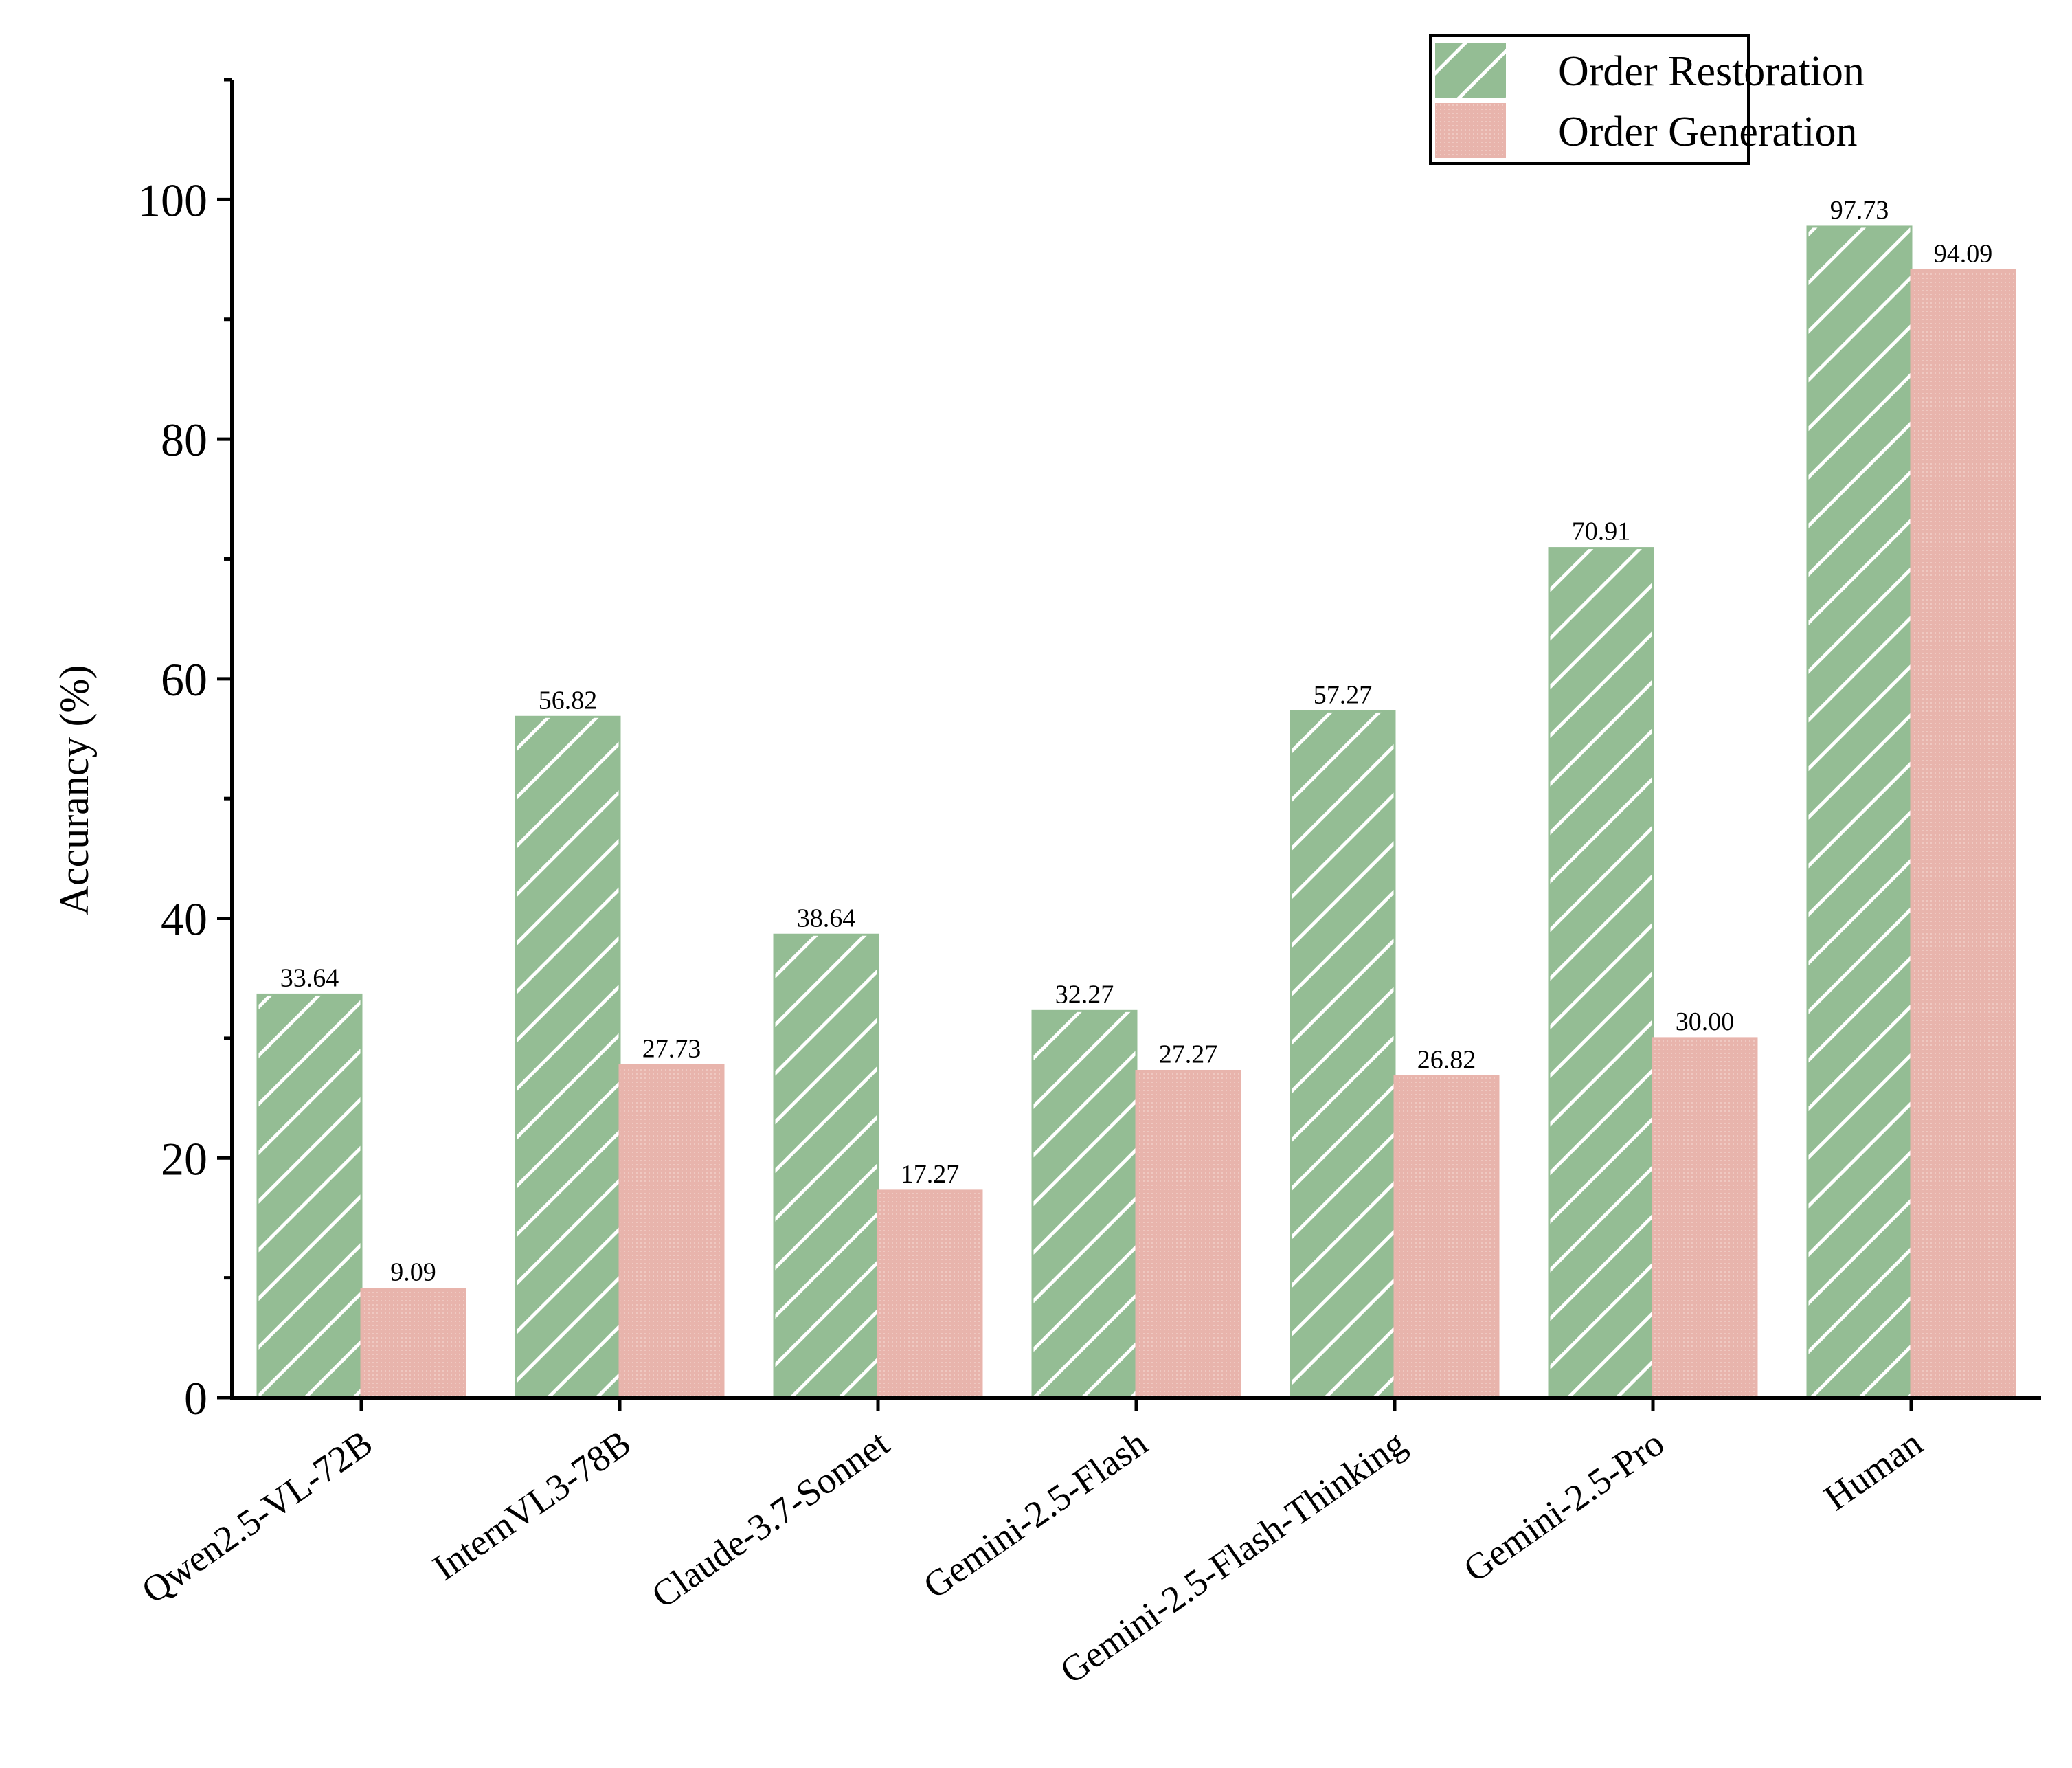 This screenshot has height=1768, width=2072. Describe the element at coordinates (1446, 1059) in the screenshot. I see `data-label: 26.82` at that location.